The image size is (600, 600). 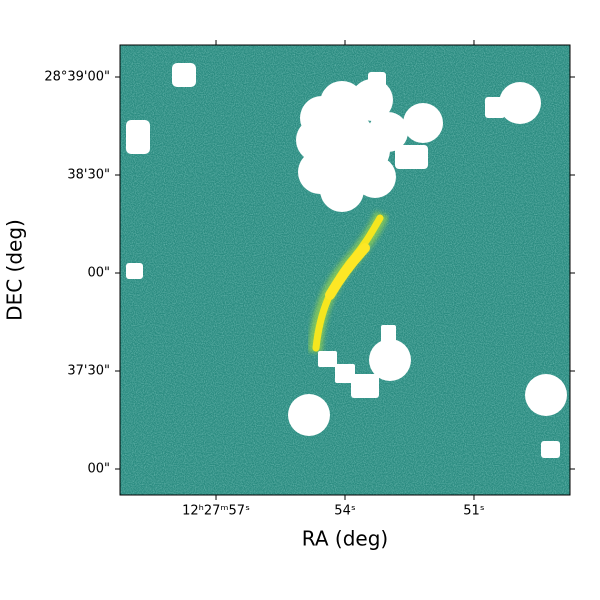 I want to click on y-tick-label: 38'30", so click(x=88, y=175).